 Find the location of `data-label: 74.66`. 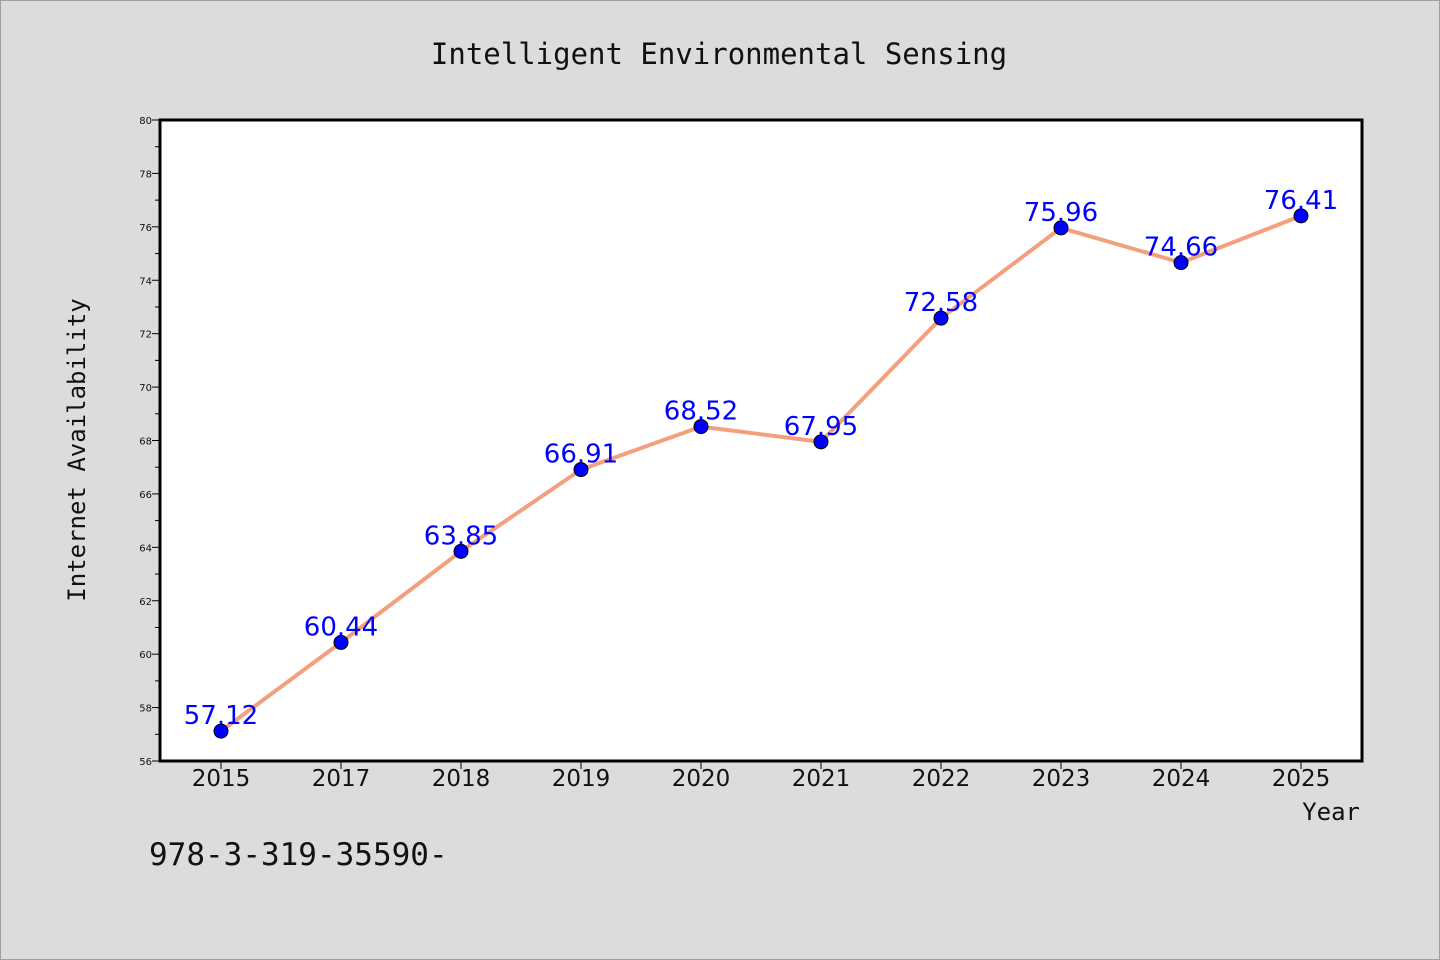

data-label: 74.66 is located at coordinates (1181, 248).